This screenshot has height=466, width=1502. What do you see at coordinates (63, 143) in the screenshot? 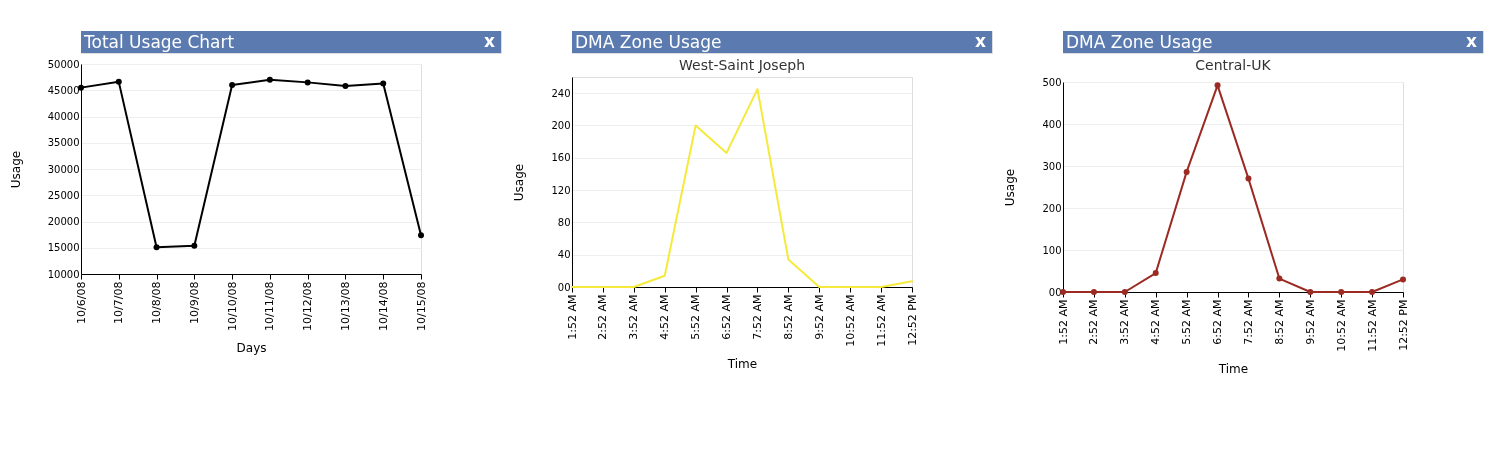
I see `y-tick-label: 35000` at bounding box center [63, 143].